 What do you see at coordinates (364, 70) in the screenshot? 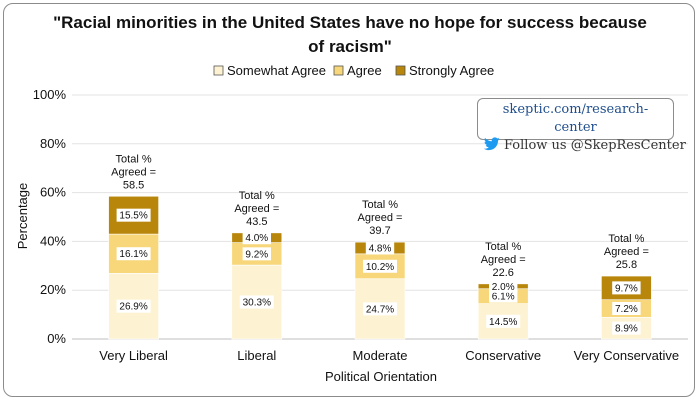
I see `legend-label-1: Agree` at bounding box center [364, 70].